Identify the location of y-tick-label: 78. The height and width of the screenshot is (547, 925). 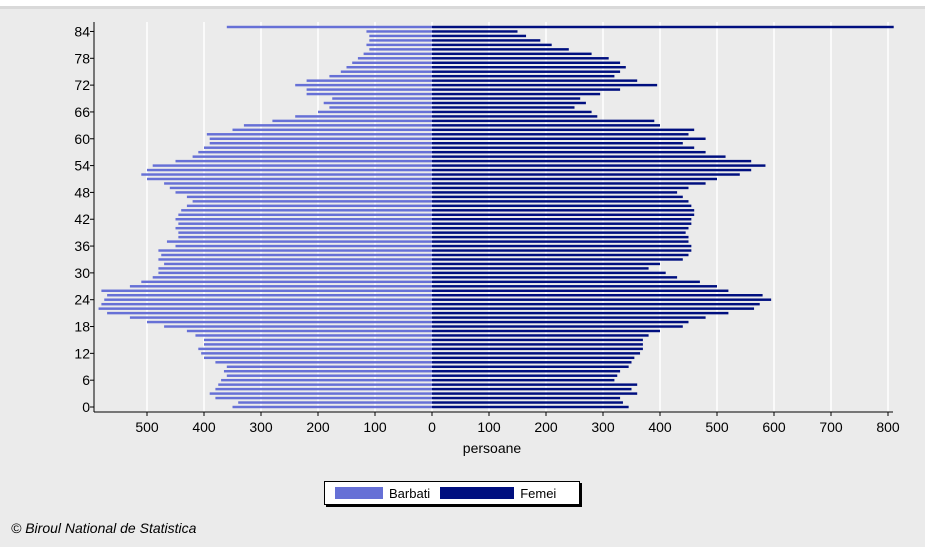
(82, 58).